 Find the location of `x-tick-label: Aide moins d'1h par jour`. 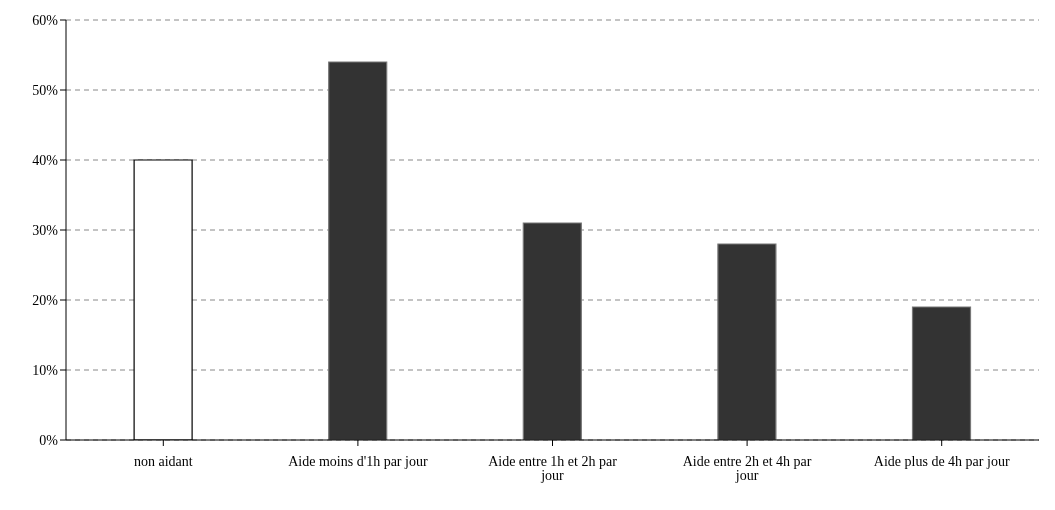

x-tick-label: Aide moins d'1h par jour is located at coordinates (358, 461).